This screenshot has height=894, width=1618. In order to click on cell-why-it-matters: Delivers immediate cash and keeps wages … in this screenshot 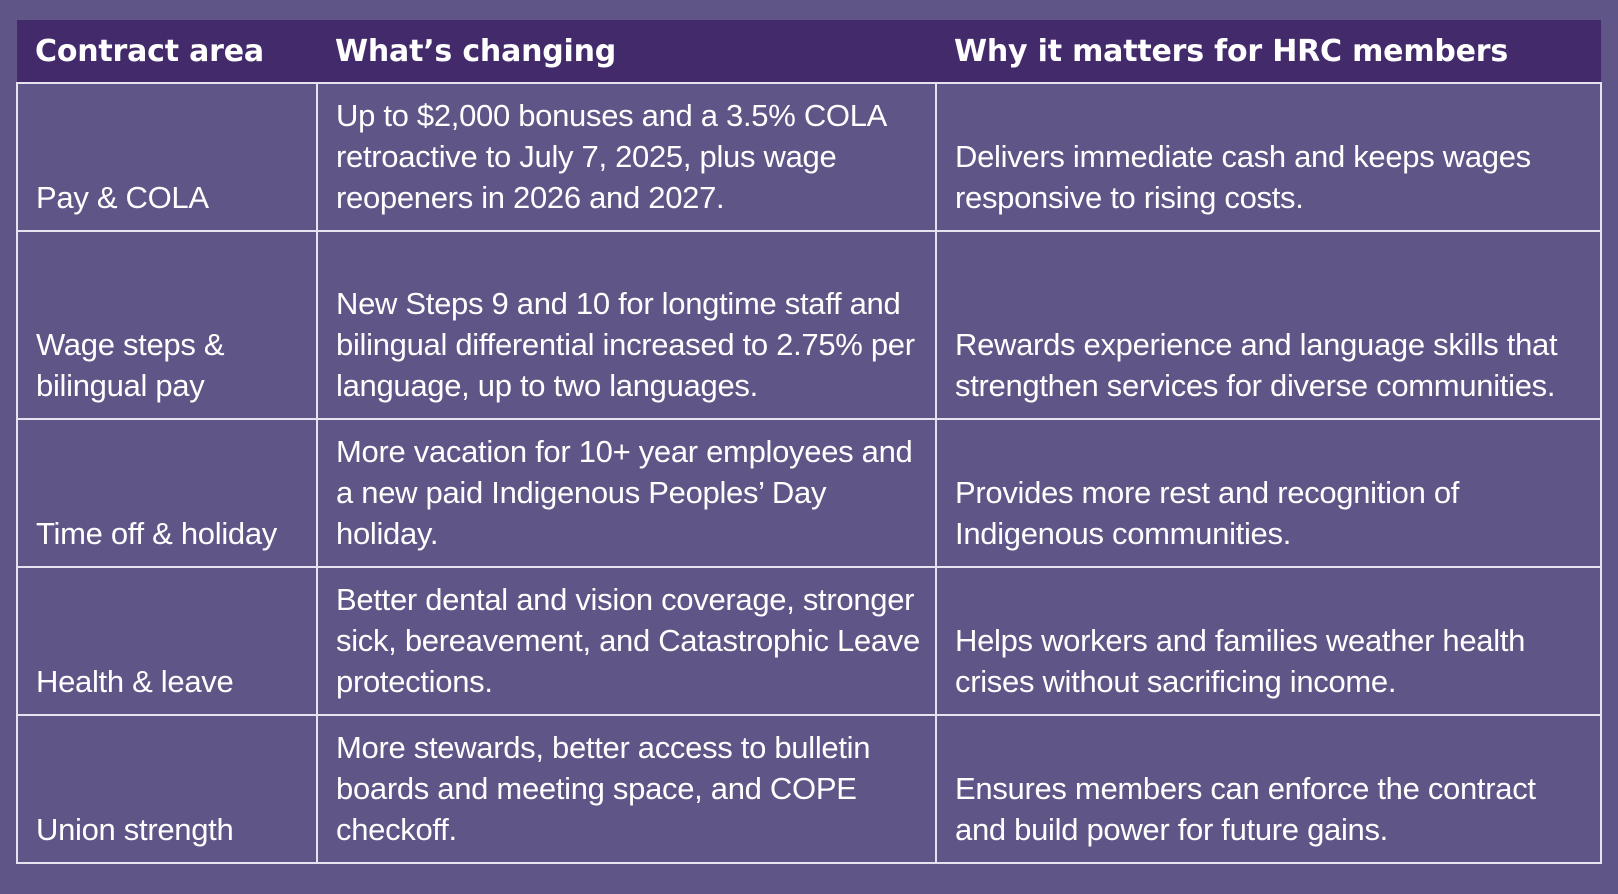, I will do `click(1268, 157)`.